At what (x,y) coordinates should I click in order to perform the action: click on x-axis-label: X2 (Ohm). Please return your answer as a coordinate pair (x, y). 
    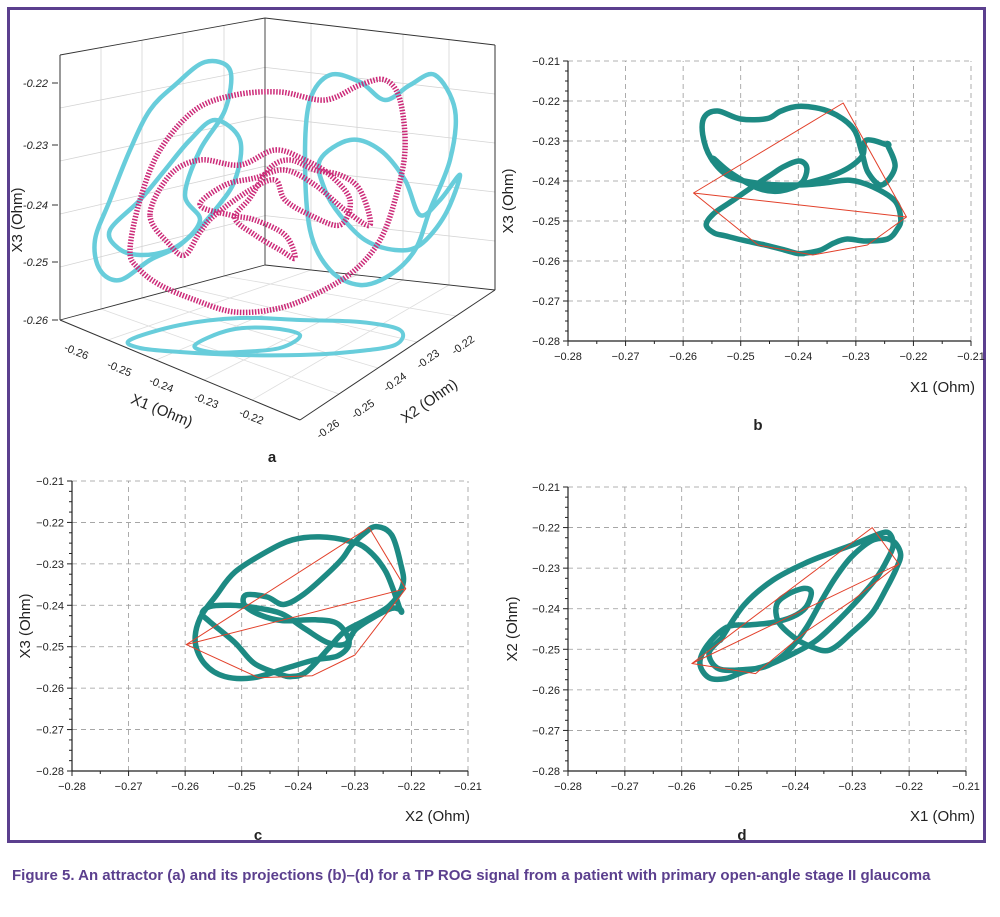
    Looking at the image, I should click on (437, 816).